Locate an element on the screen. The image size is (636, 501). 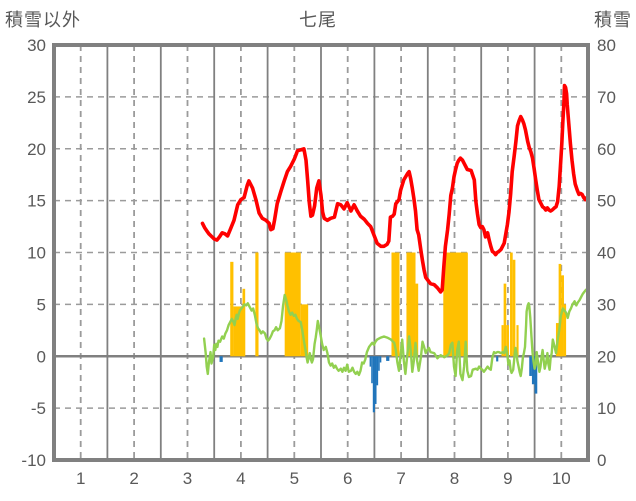
right-axis-tick: 10 is located at coordinates (606, 408).